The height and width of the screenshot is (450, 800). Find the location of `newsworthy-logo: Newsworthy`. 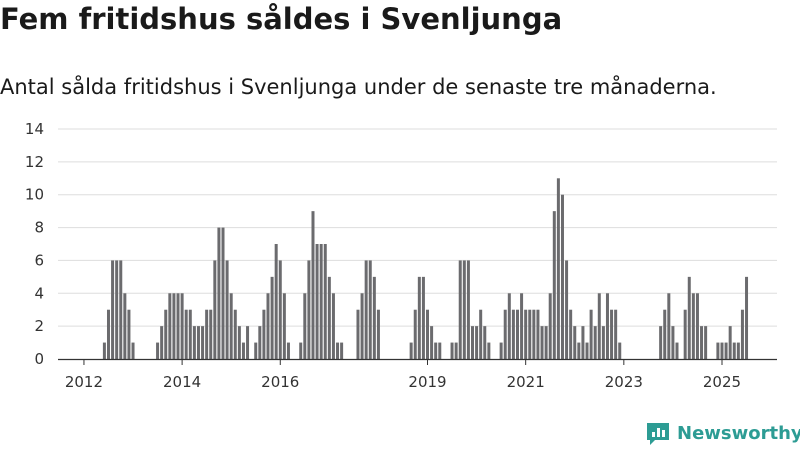

newsworthy-logo: Newsworthy is located at coordinates (722, 433).